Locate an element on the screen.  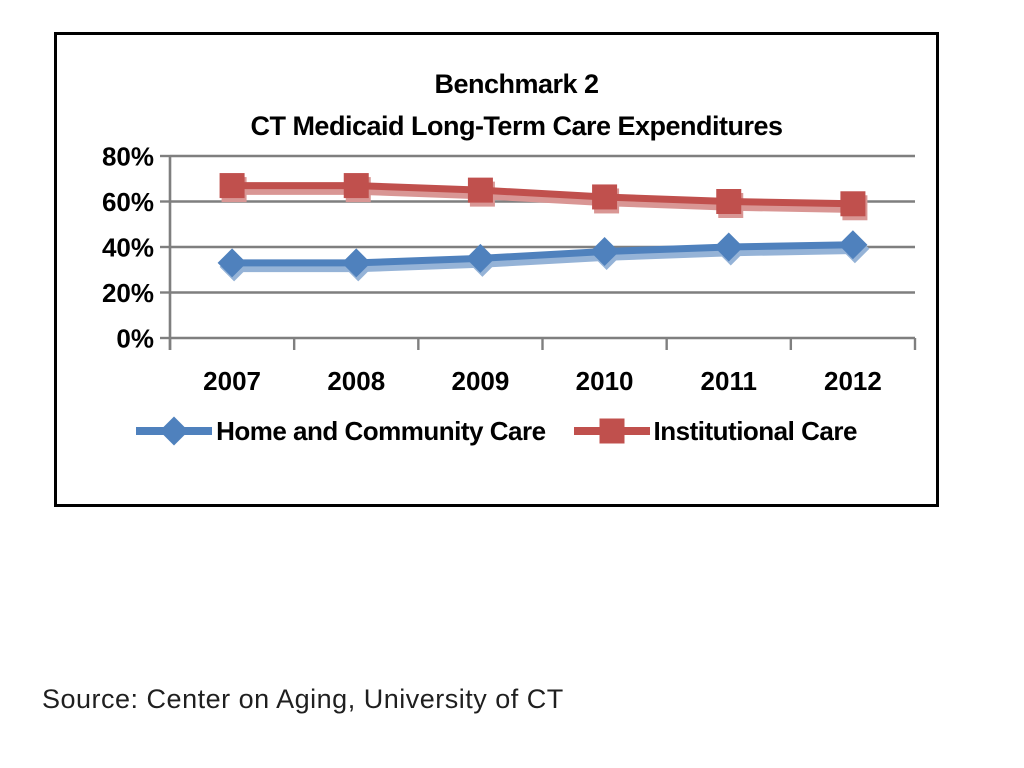
chart-title-line2: CT Medicaid Long-Term Care Expenditures is located at coordinates (516, 126).